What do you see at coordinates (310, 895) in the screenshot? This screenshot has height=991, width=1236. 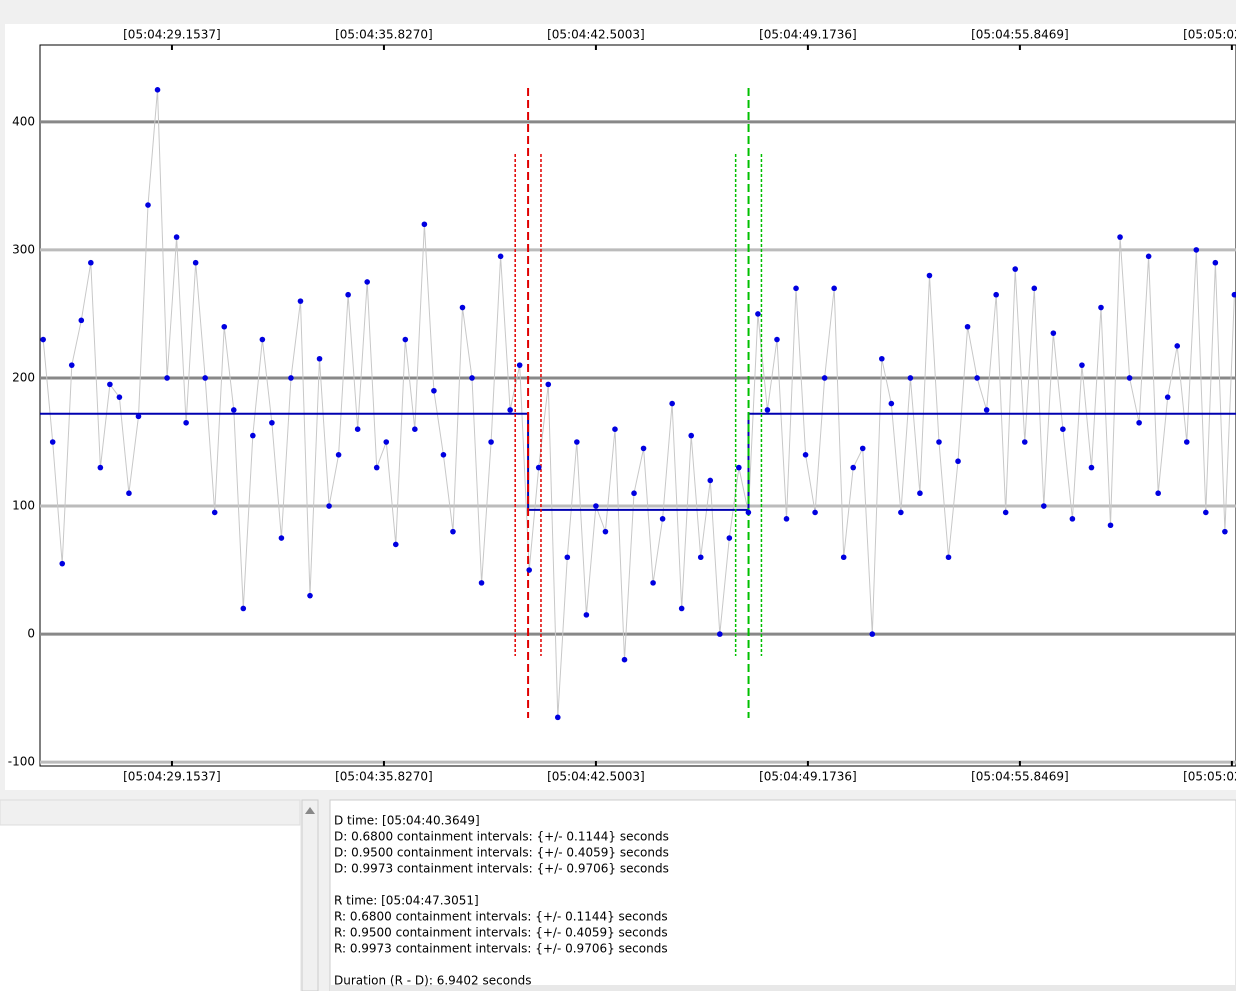 I see `scrollbar` at bounding box center [310, 895].